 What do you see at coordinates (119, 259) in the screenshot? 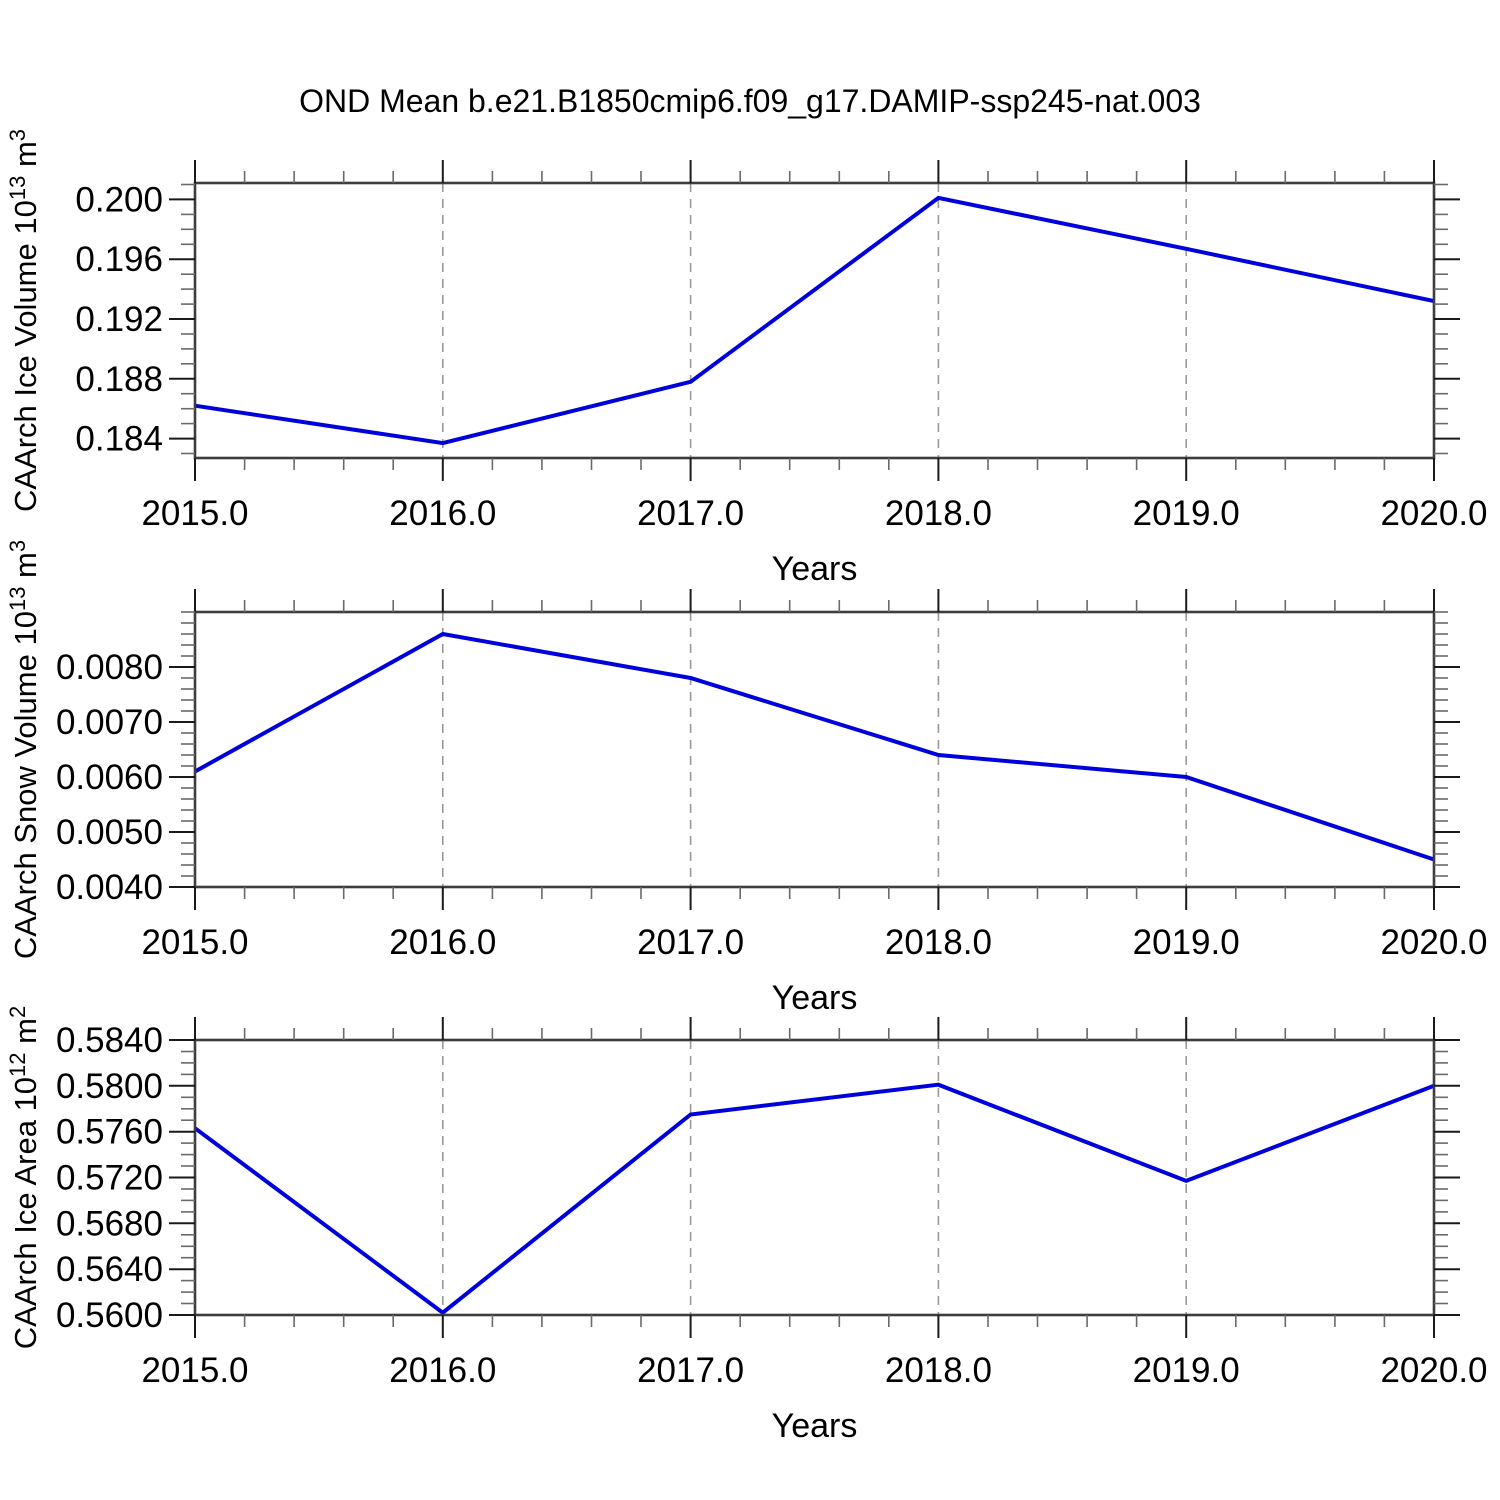
I see `y-tick-label: 0.196` at bounding box center [119, 259].